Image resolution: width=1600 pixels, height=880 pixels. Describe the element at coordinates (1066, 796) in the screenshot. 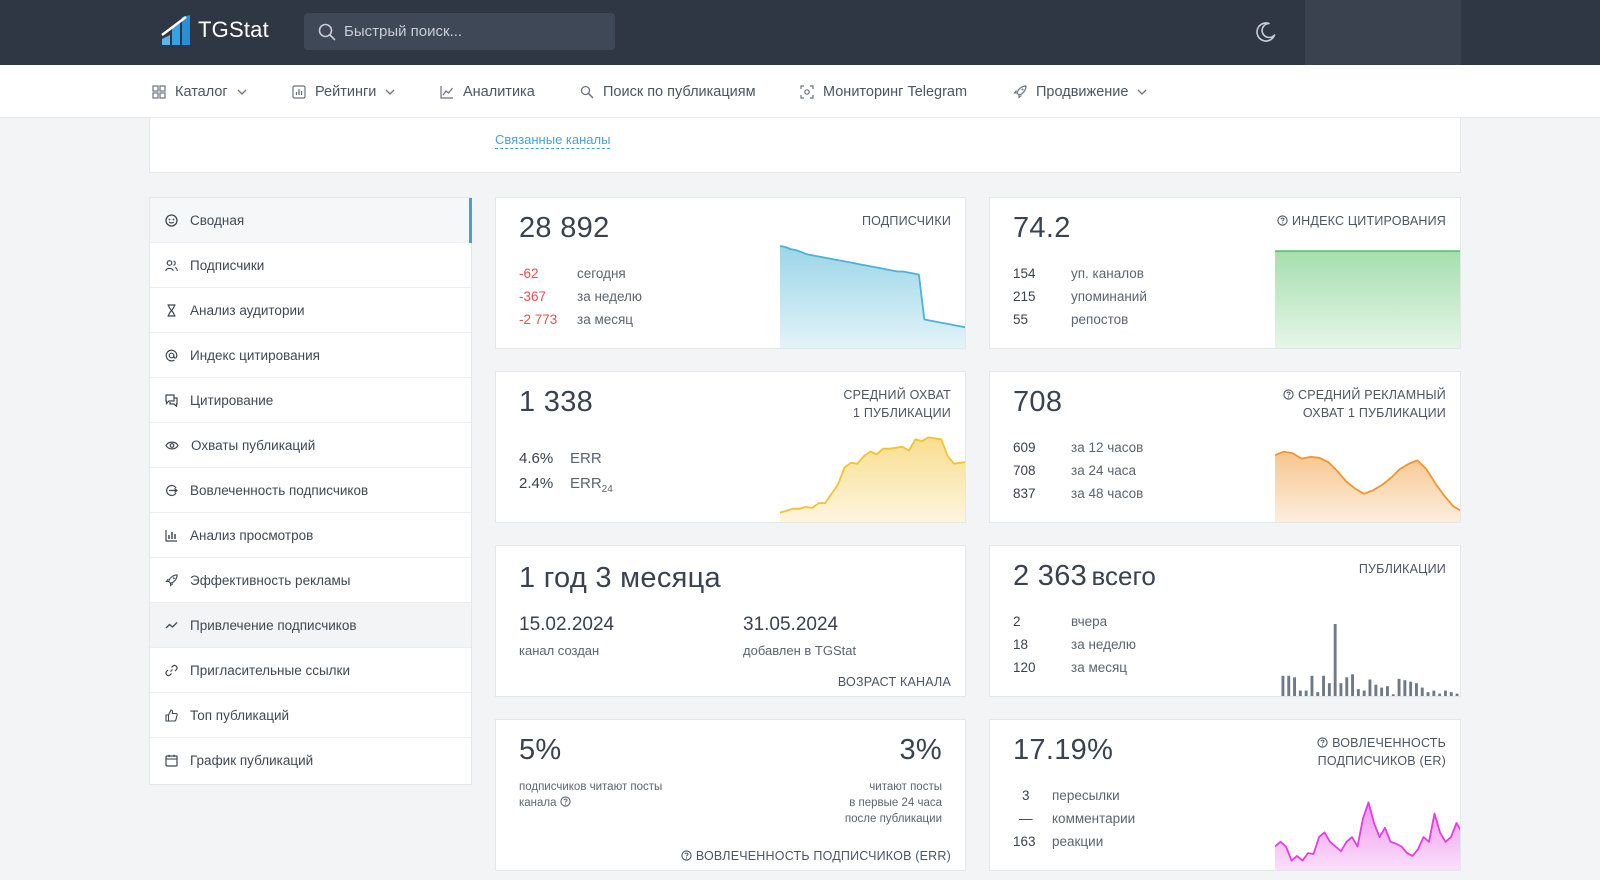

I see `stat-row: 3 пересылки` at that location.